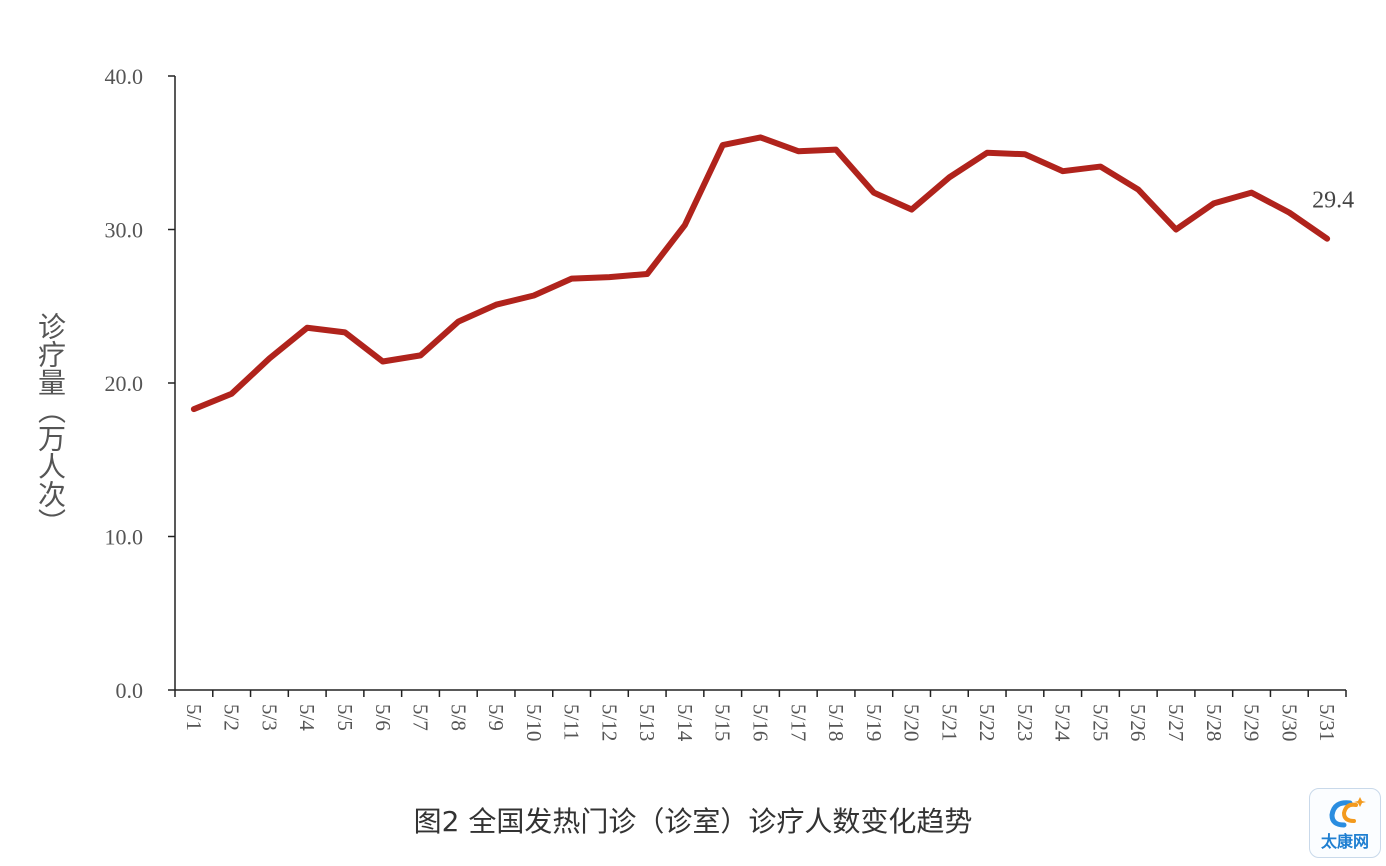 Image resolution: width=1386 pixels, height=866 pixels. What do you see at coordinates (609, 722) in the screenshot?
I see `x-tick-label: 5/12` at bounding box center [609, 722].